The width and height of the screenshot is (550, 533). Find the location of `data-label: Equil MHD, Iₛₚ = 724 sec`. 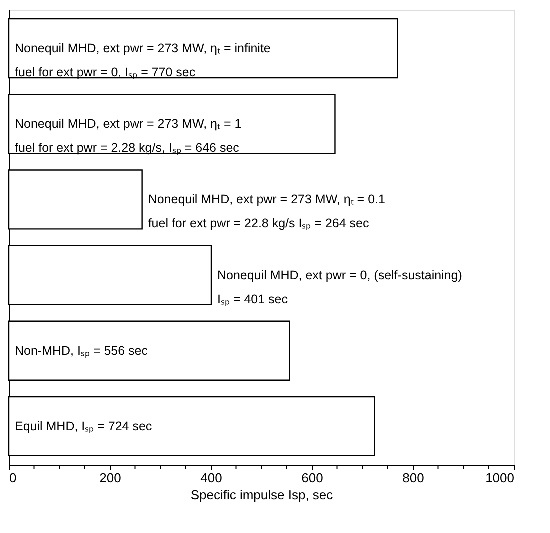

data-label: Equil MHD, Iₛₚ = 724 sec is located at coordinates (83, 426).